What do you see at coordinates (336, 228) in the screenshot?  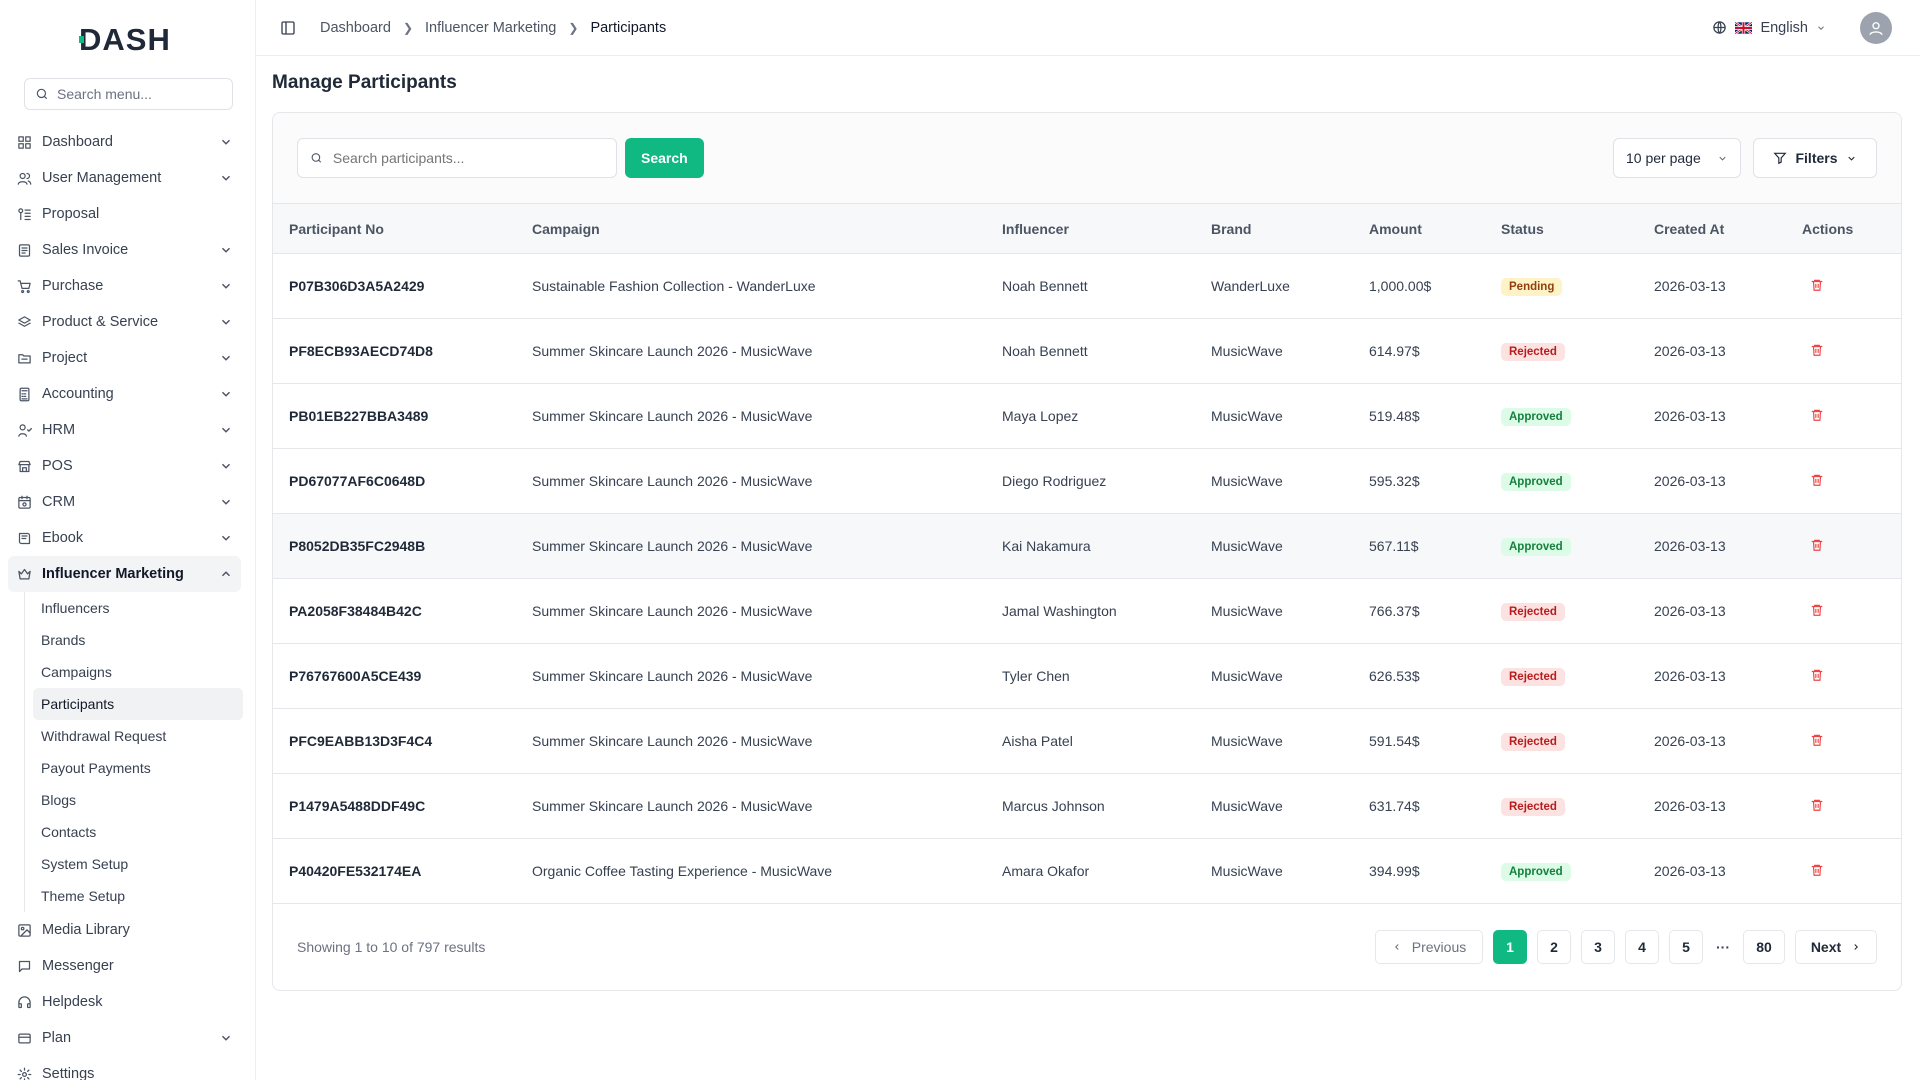 I see `column-header-participant-no: Participant No` at bounding box center [336, 228].